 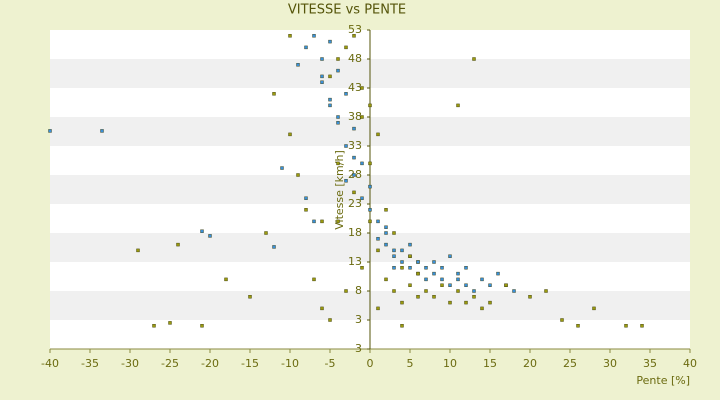 What do you see at coordinates (355, 261) in the screenshot?
I see `y-tick-label: 13` at bounding box center [355, 261].